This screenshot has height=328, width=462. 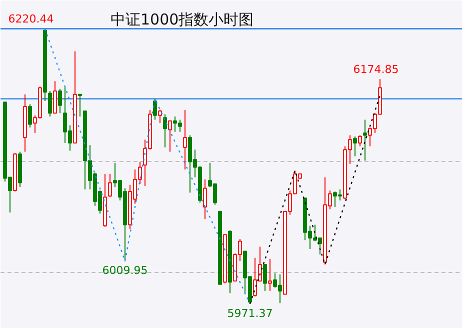 What do you see at coordinates (182, 19) in the screenshot?
I see `text: 中证1000指数小时图` at bounding box center [182, 19].